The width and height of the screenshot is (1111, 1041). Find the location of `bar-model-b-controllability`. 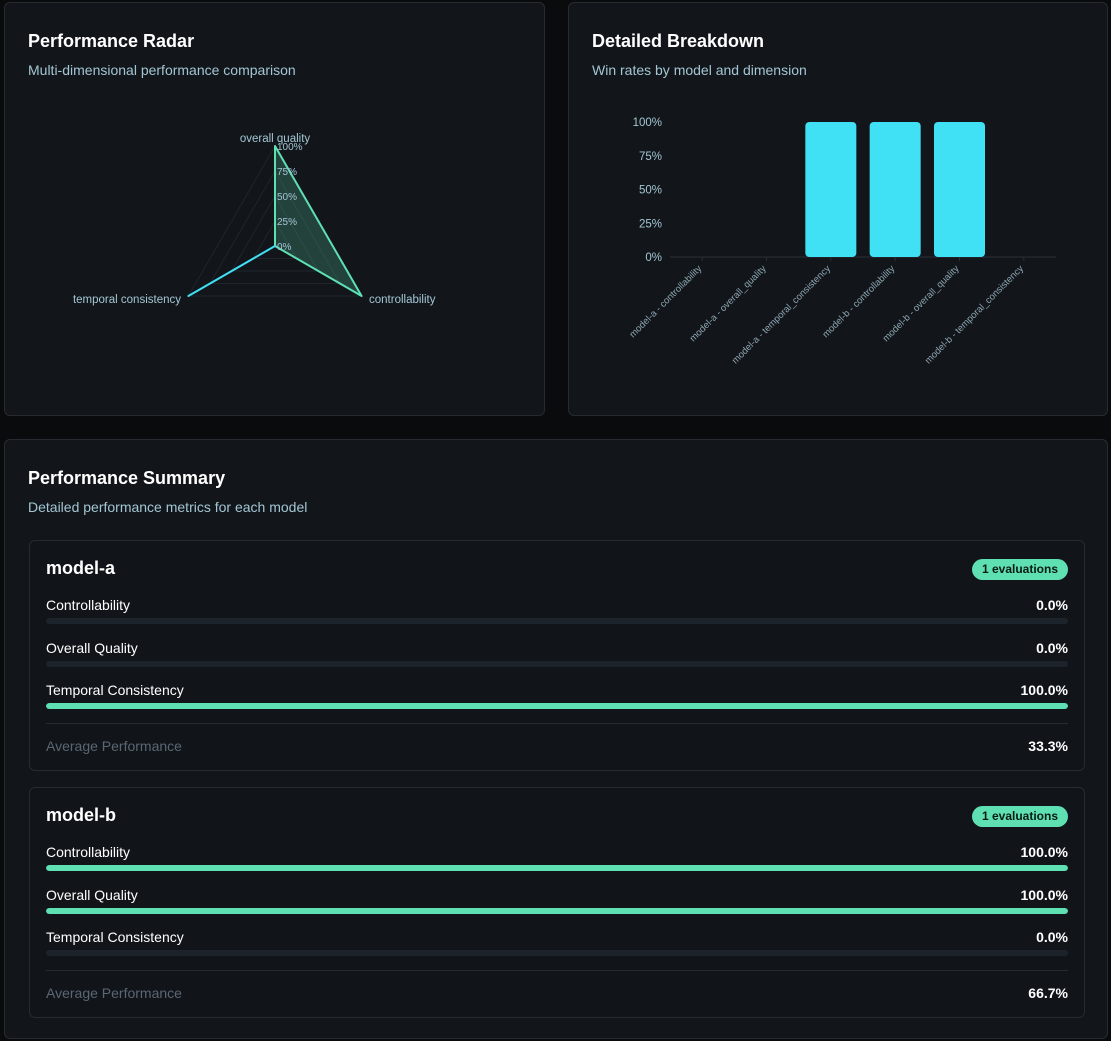

bar-model-b-controllability is located at coordinates (895, 189).